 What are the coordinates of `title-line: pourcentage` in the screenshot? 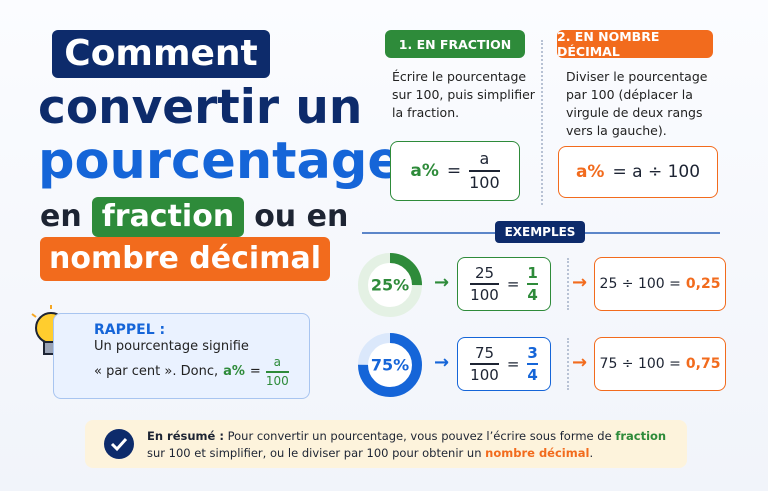 It's located at (220, 161).